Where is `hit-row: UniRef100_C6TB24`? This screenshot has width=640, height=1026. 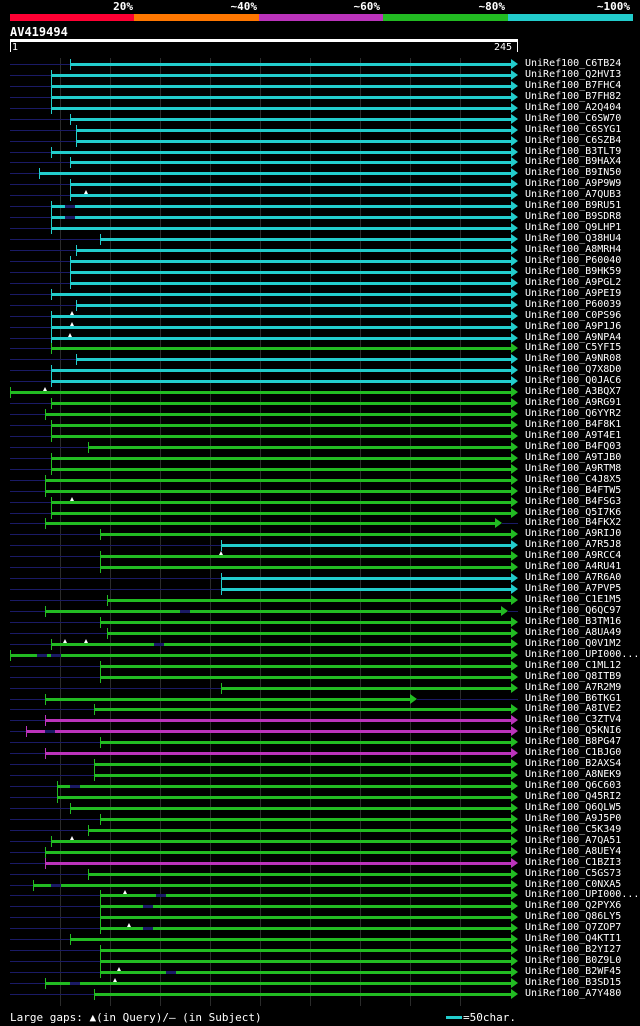 hit-row: UniRef100_C6TB24 is located at coordinates (320, 64).